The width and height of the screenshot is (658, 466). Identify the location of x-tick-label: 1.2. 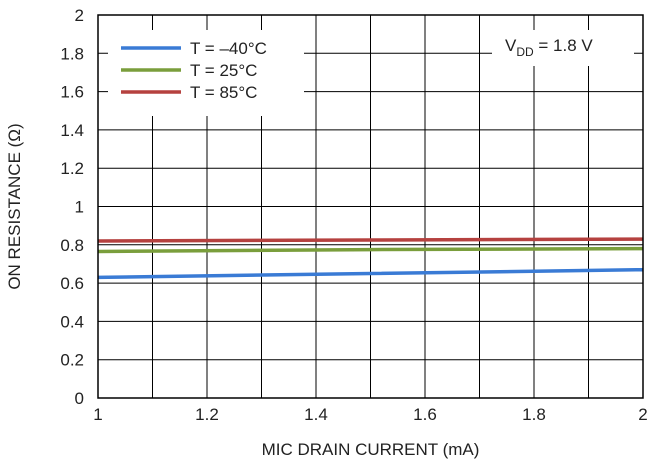
(207, 414).